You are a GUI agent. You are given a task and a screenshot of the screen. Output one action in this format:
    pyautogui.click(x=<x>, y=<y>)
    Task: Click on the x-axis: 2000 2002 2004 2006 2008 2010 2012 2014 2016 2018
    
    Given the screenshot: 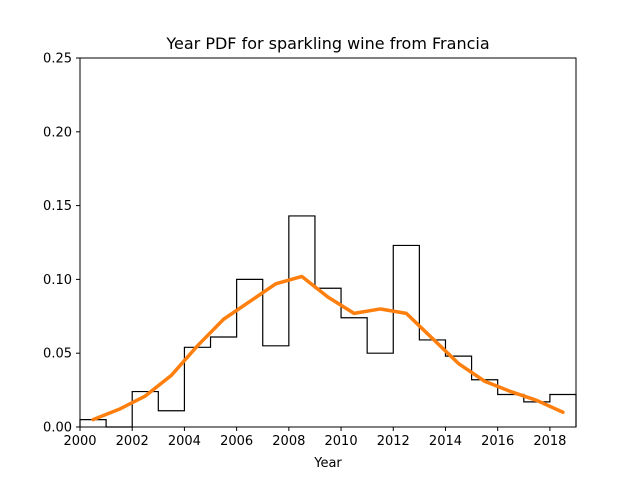 What is the action you would take?
    pyautogui.click(x=314, y=438)
    